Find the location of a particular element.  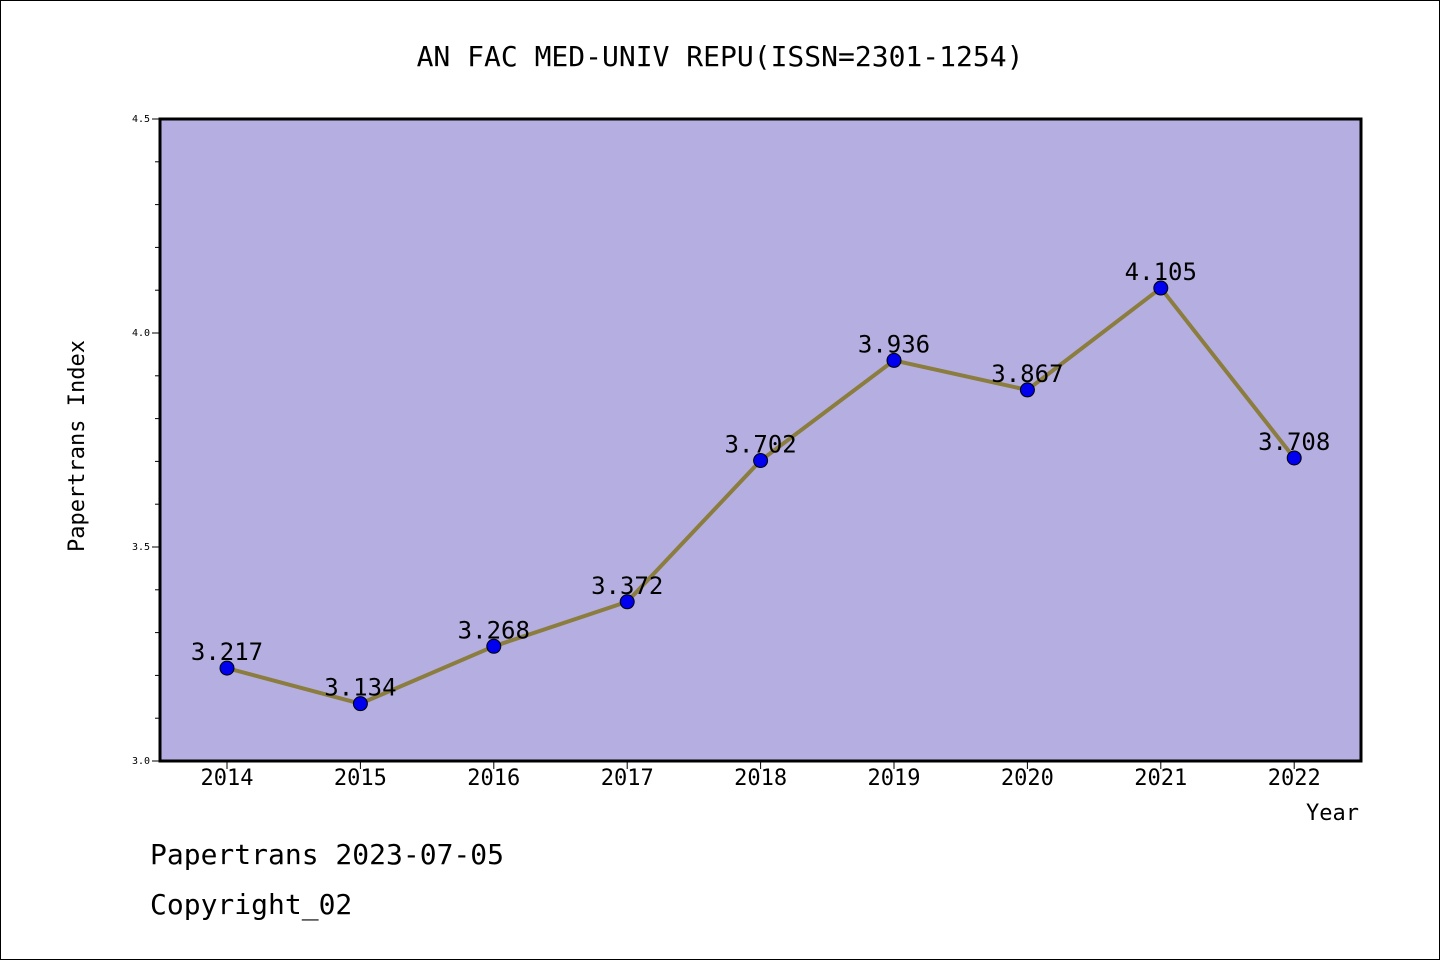

x-tick-label: 2014 is located at coordinates (227, 778).